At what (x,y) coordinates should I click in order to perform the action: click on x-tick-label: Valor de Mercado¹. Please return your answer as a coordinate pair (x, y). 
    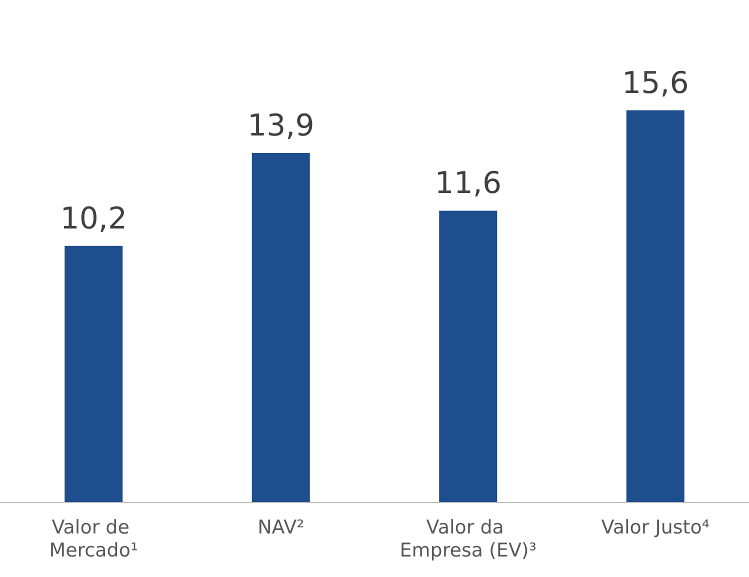
    Looking at the image, I should click on (93, 539).